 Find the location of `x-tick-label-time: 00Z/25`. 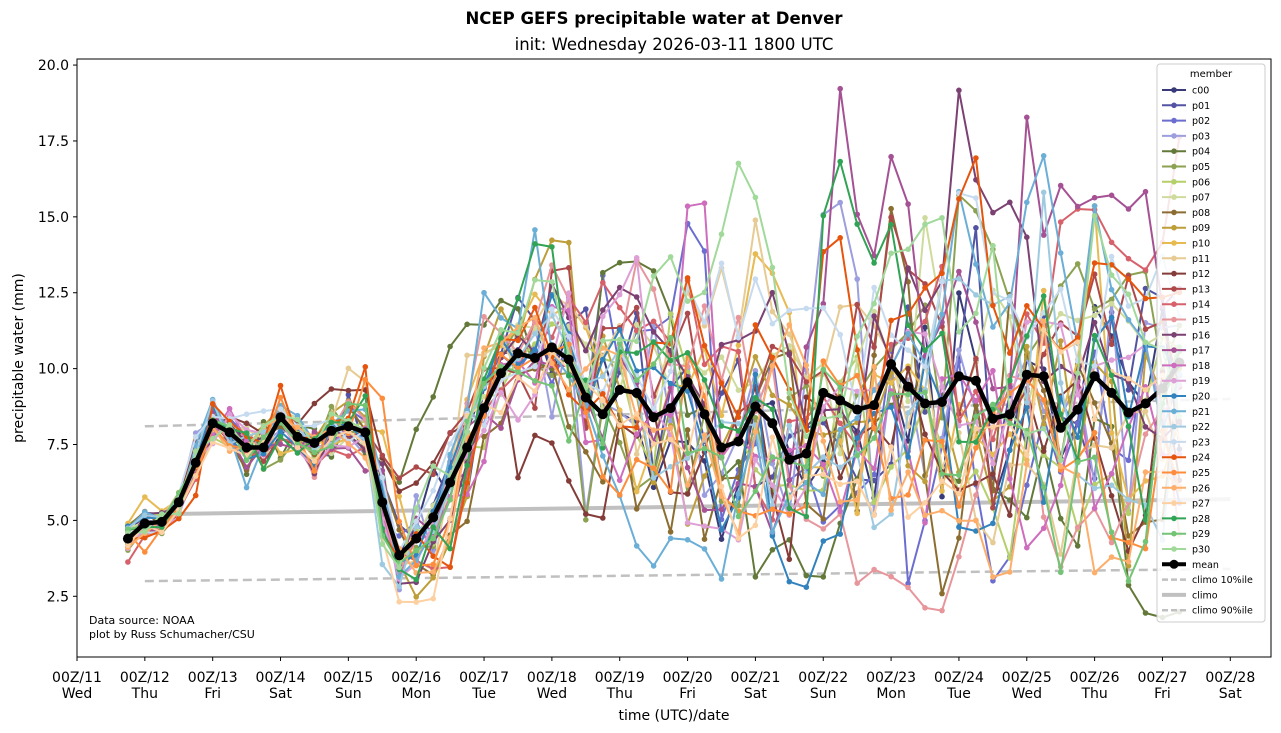

x-tick-label-time: 00Z/25 is located at coordinates (1027, 678).